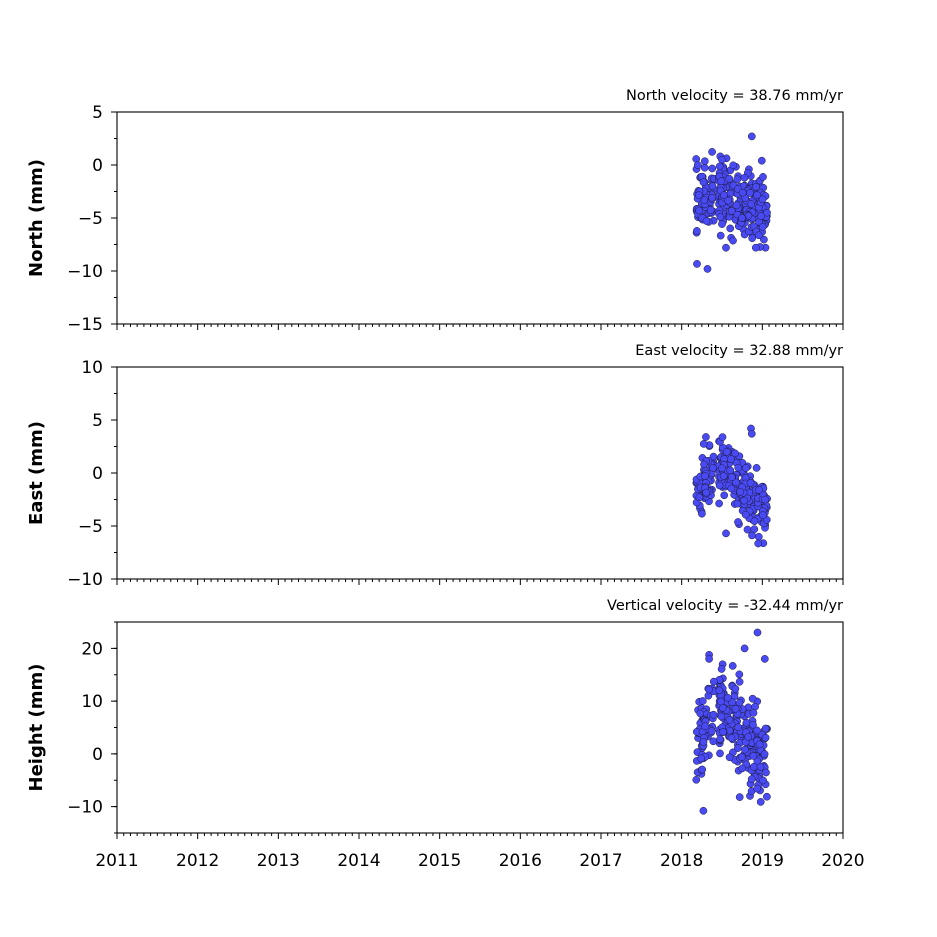  I want to click on velocity-annotation: East velocity = 32.88 mm/yr, so click(739, 351).